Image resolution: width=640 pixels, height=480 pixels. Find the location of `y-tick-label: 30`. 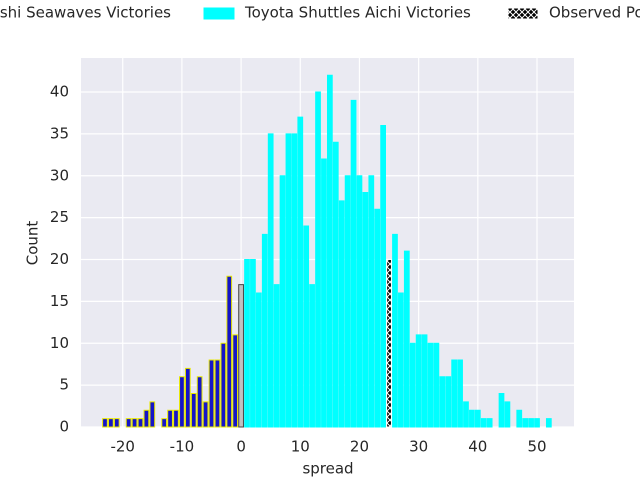

y-tick-label: 30 is located at coordinates (59, 175).